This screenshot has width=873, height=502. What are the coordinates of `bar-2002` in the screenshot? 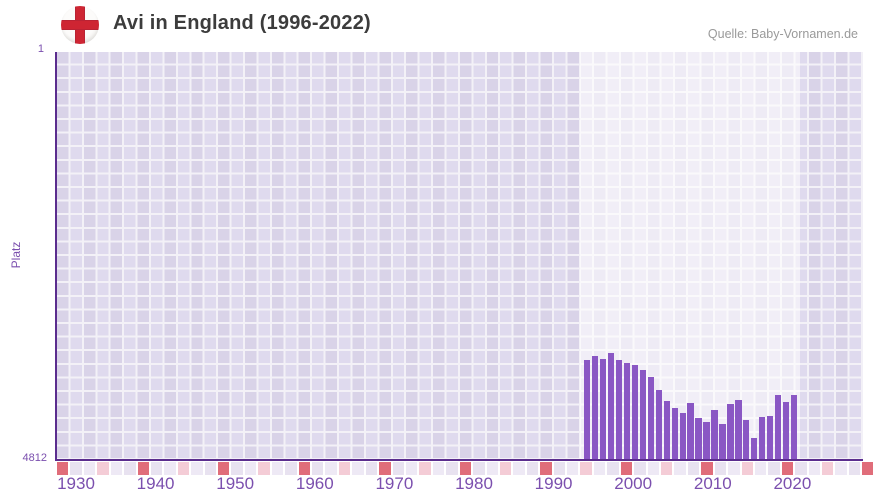 It's located at (635, 412).